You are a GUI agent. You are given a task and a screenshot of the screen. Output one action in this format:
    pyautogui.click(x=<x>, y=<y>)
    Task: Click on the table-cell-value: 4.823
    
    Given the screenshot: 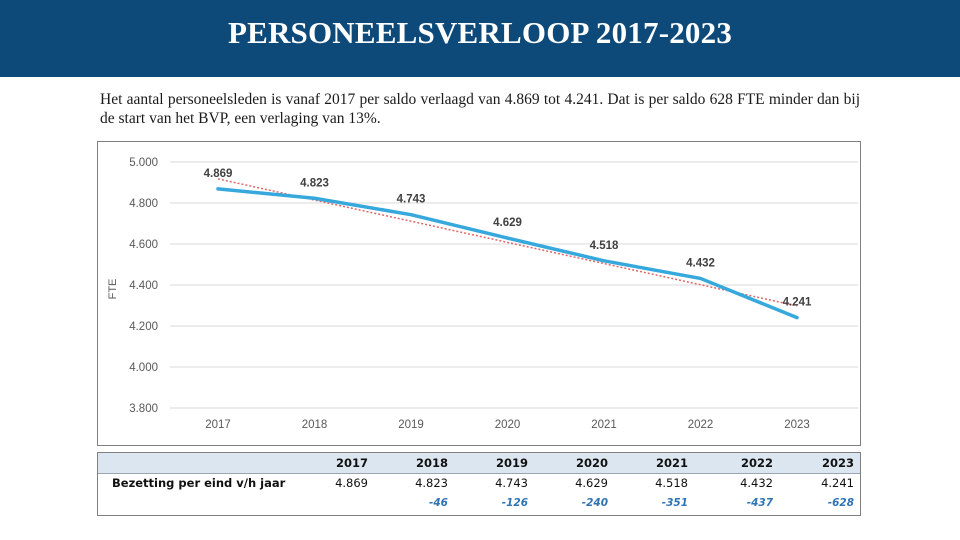 What is the action you would take?
    pyautogui.click(x=414, y=482)
    